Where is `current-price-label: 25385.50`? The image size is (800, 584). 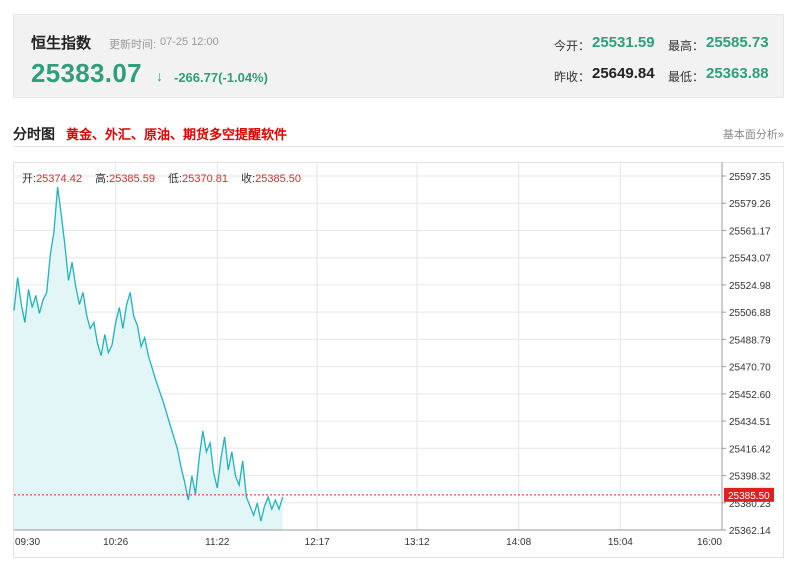
current-price-label: 25385.50 is located at coordinates (749, 496).